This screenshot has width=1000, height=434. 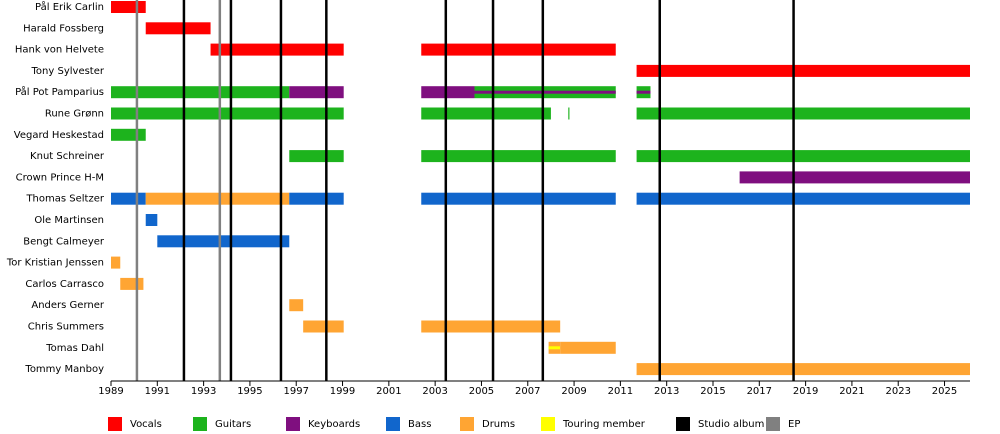 I want to click on member-label: Pål Erik Carlin, so click(x=69, y=6).